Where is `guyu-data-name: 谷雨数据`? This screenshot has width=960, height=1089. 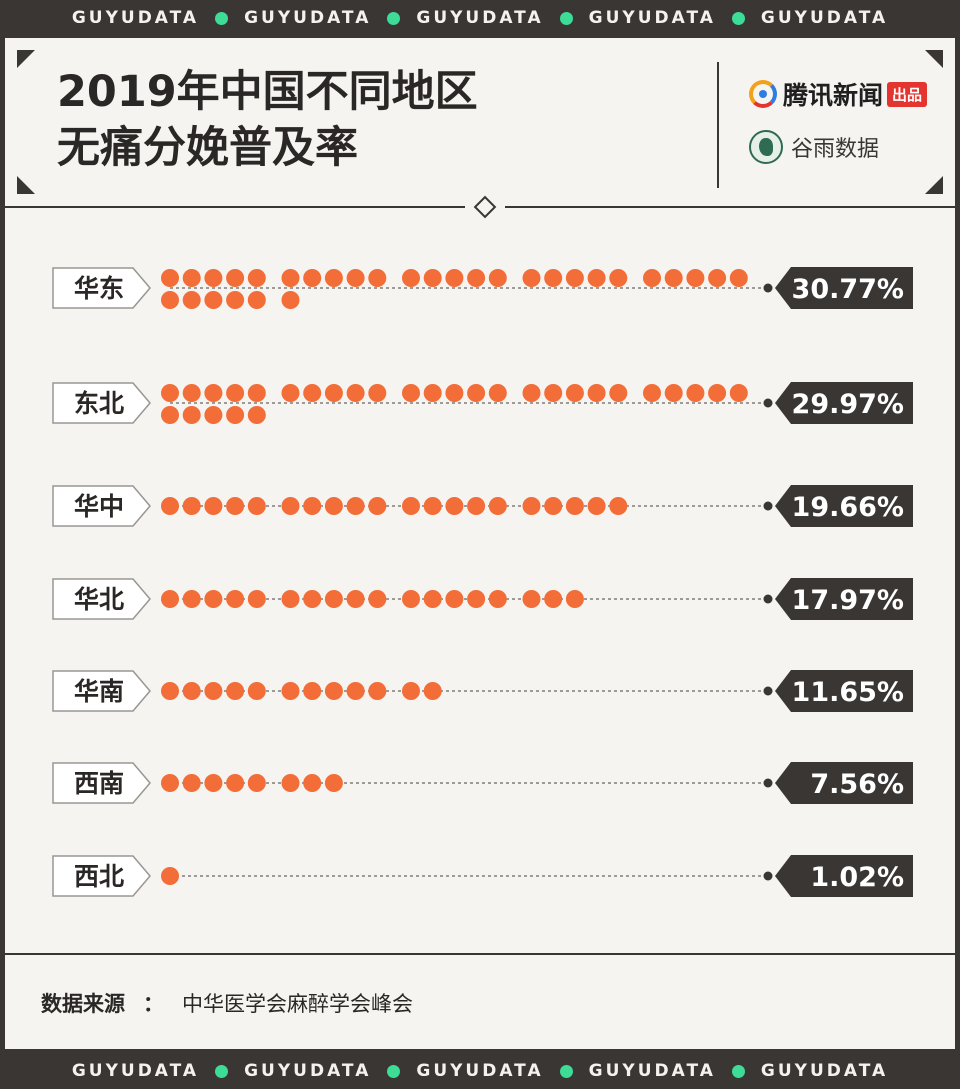
guyu-data-name: 谷雨数据 is located at coordinates (835, 149).